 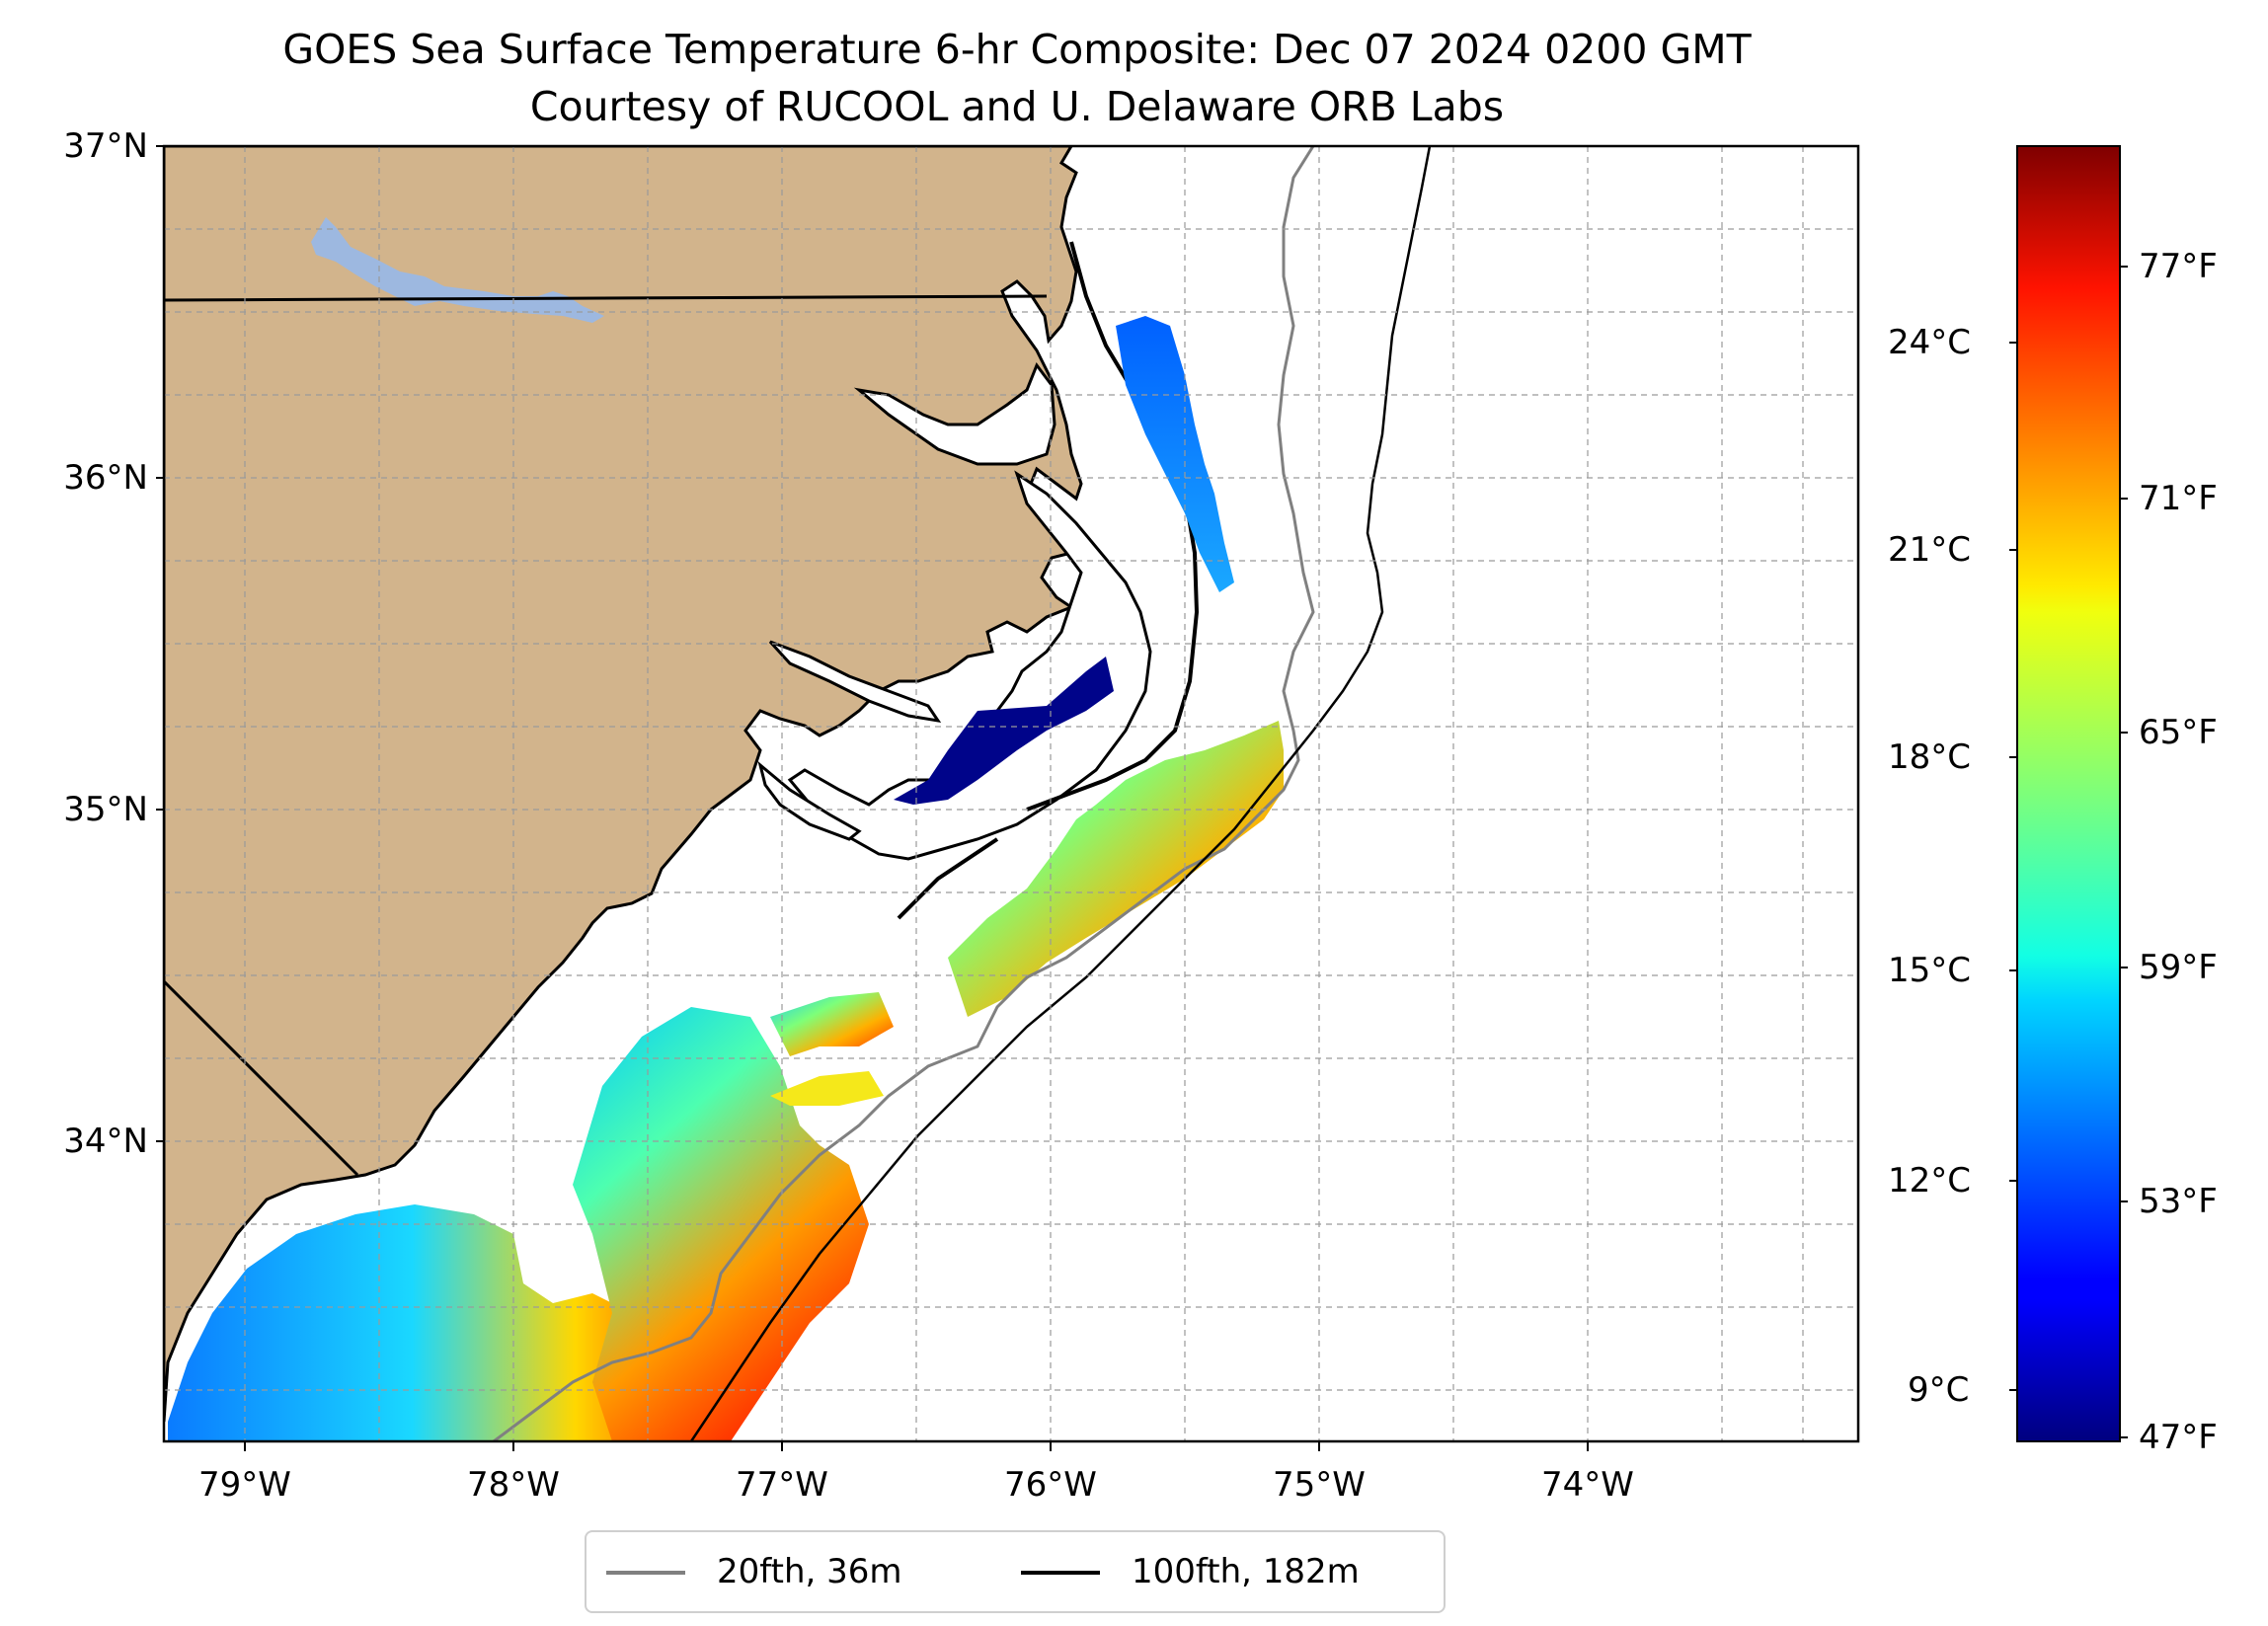 I want to click on sst-patch-north, so click(x=1175, y=454).